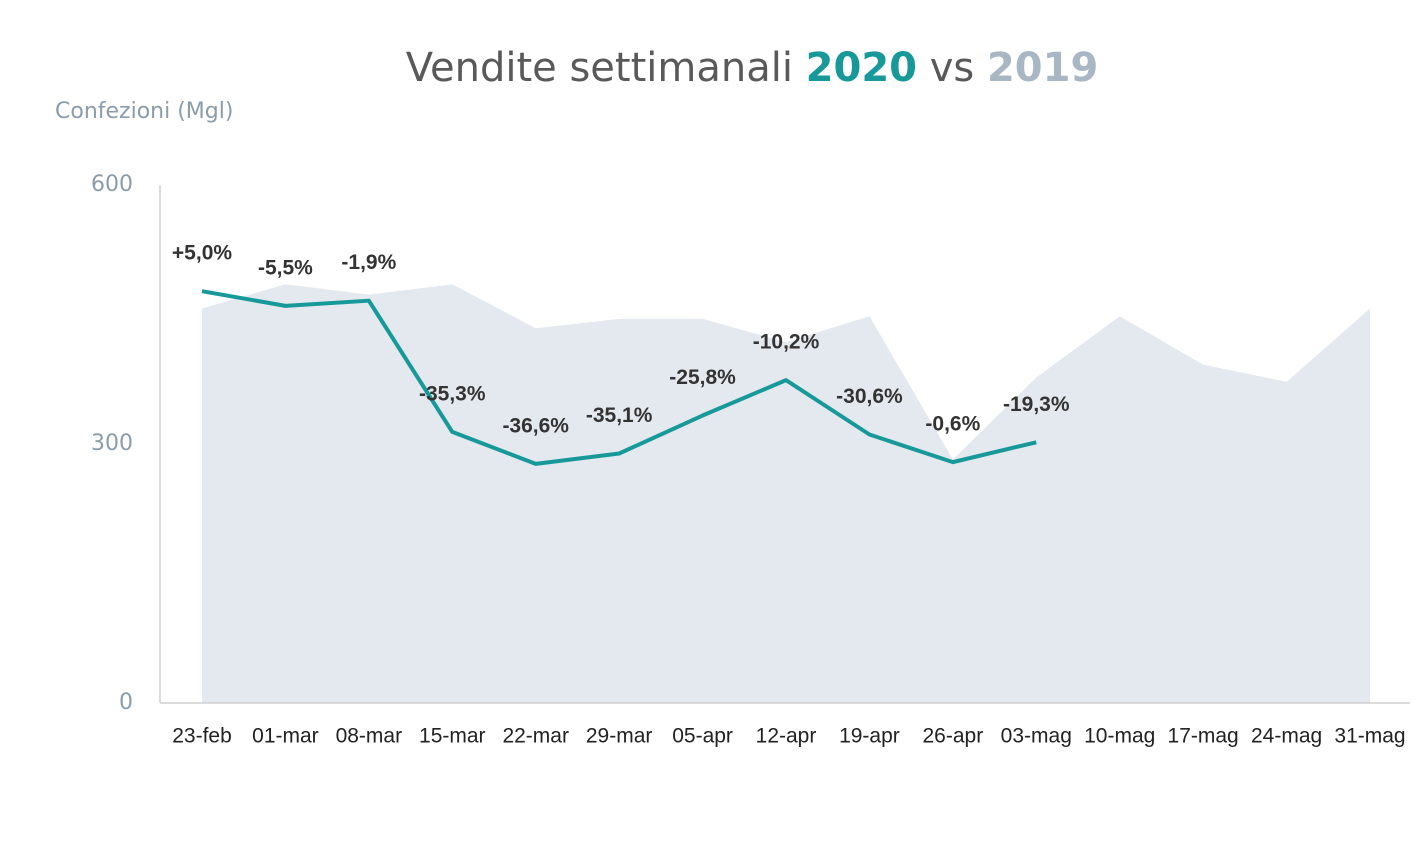 Image resolution: width=1425 pixels, height=841 pixels. Describe the element at coordinates (786, 342) in the screenshot. I see `data-label: -10,2%` at that location.